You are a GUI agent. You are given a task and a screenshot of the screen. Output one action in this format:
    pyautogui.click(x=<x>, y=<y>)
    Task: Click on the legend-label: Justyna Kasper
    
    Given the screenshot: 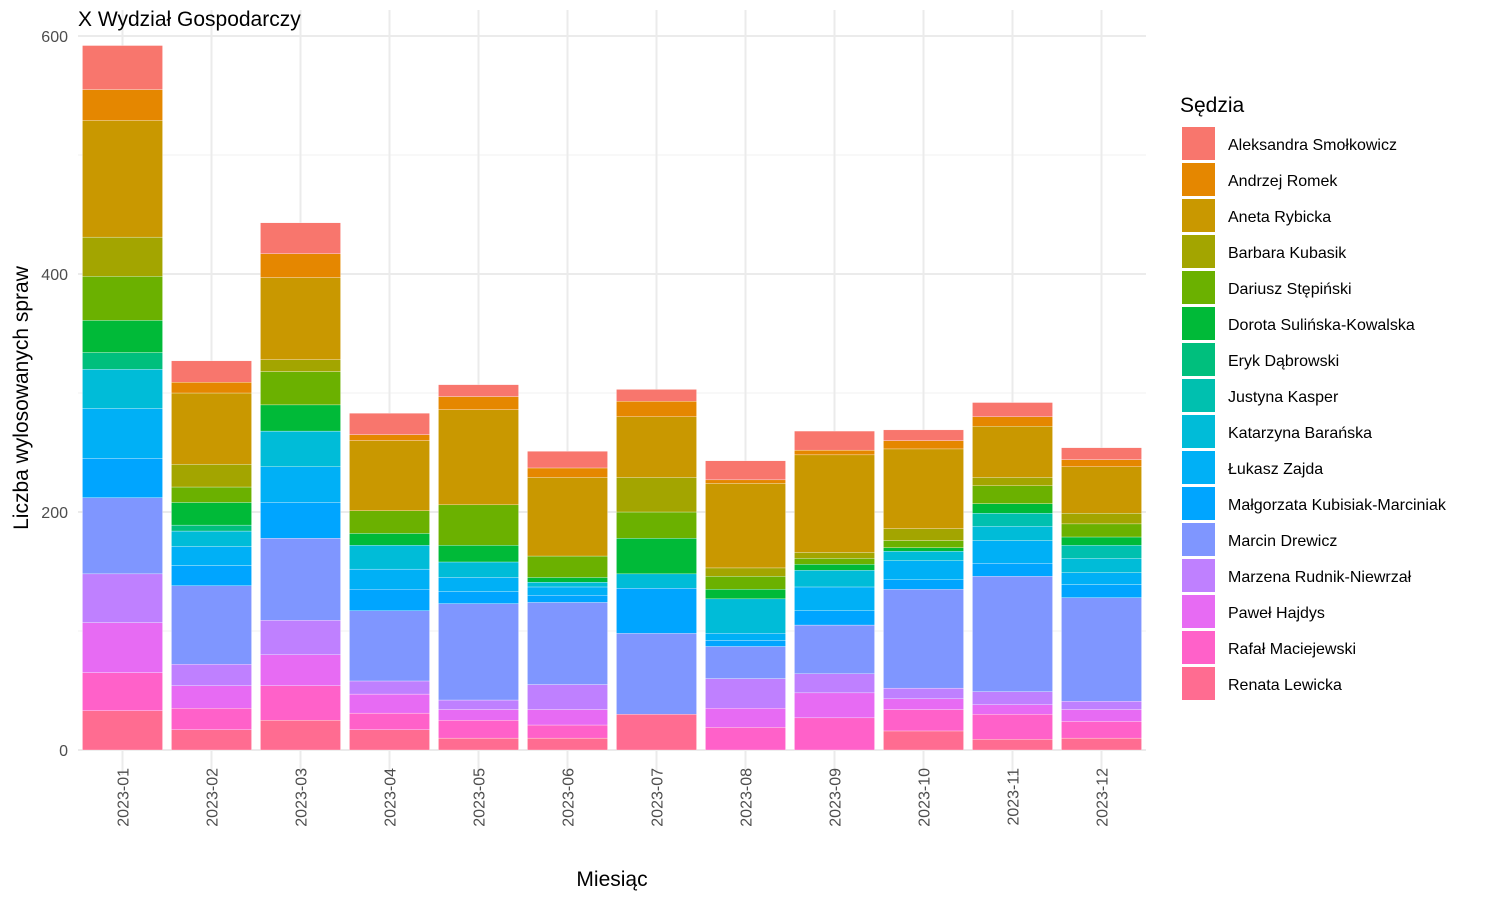 What is the action you would take?
    pyautogui.click(x=1283, y=397)
    